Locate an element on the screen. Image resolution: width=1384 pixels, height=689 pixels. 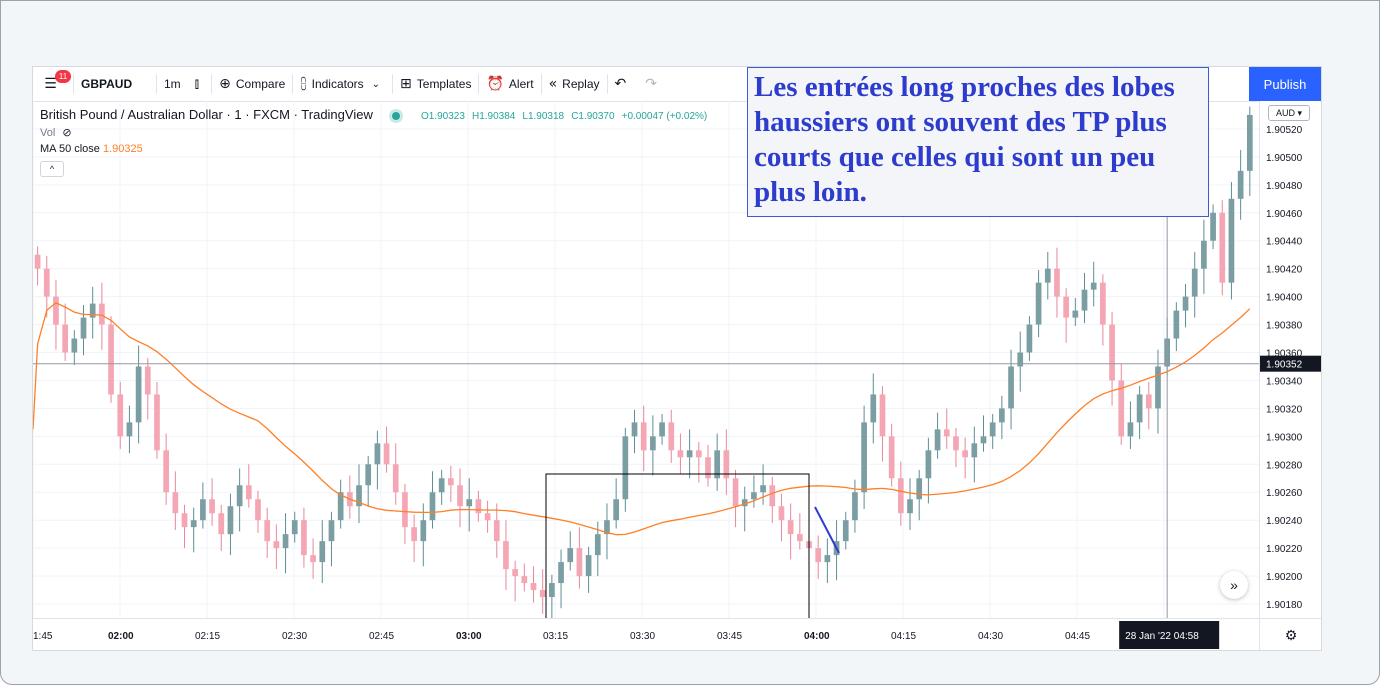
redo-button: ↷ is located at coordinates (653, 84).